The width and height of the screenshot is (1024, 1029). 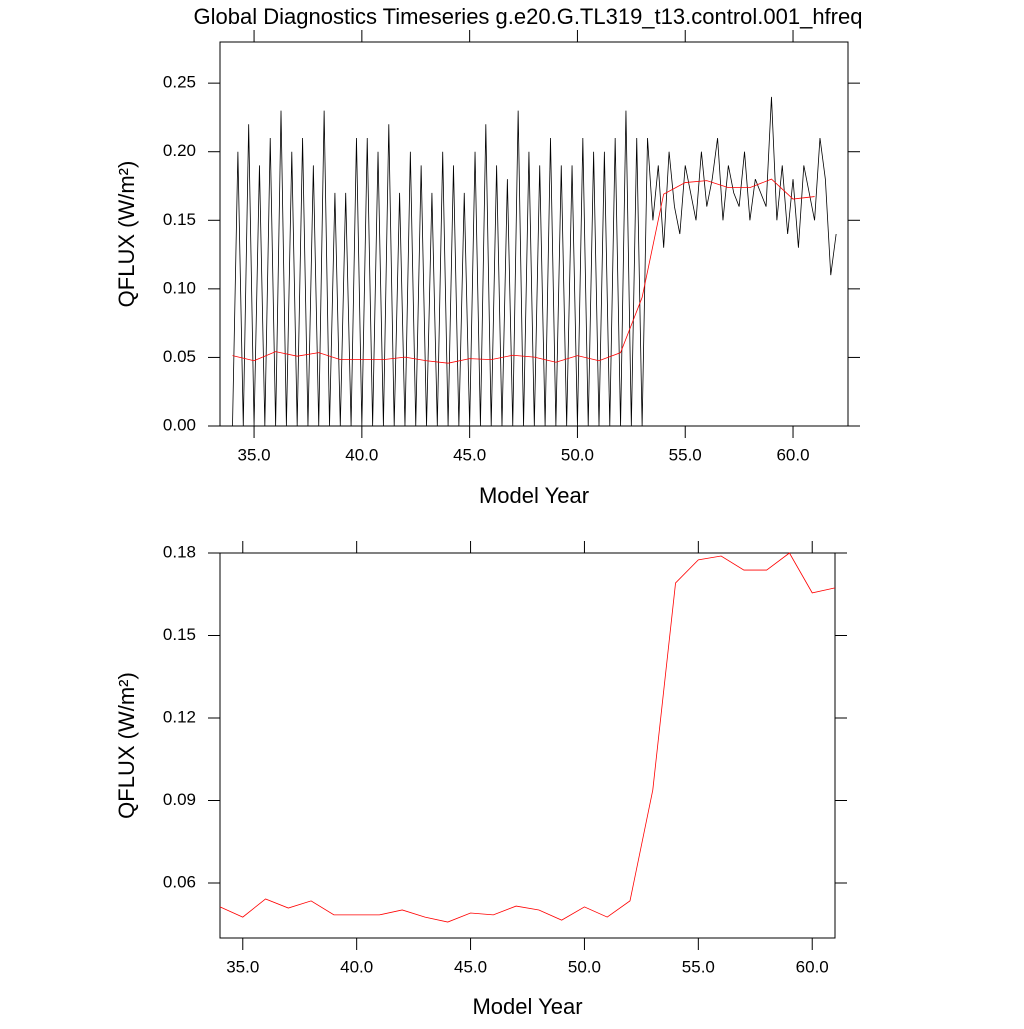 I want to click on y-tick-label: 0.12, so click(x=179, y=716).